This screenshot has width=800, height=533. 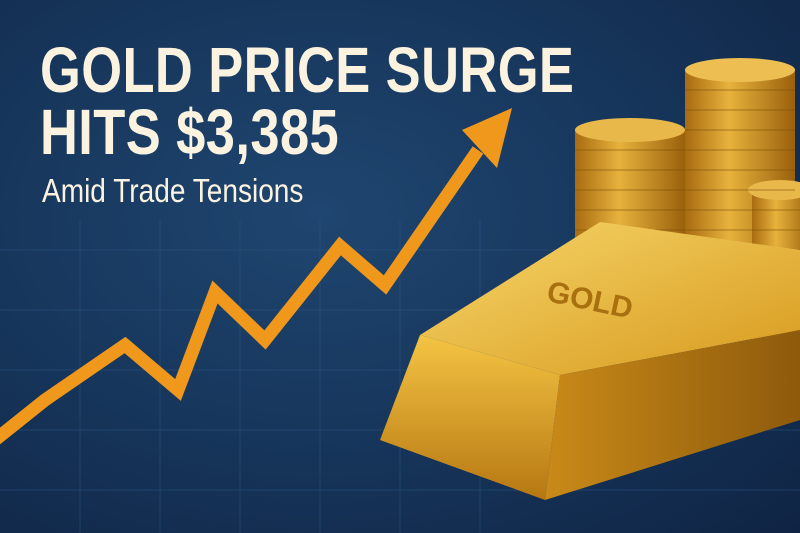 What do you see at coordinates (190, 132) in the screenshot?
I see `headline-line-2: HITS $3,385` at bounding box center [190, 132].